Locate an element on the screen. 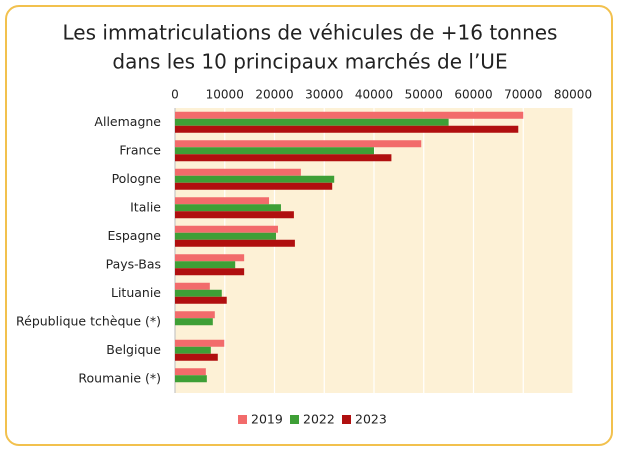 The width and height of the screenshot is (620, 451). y-tick-label: Allemagne is located at coordinates (127, 121).